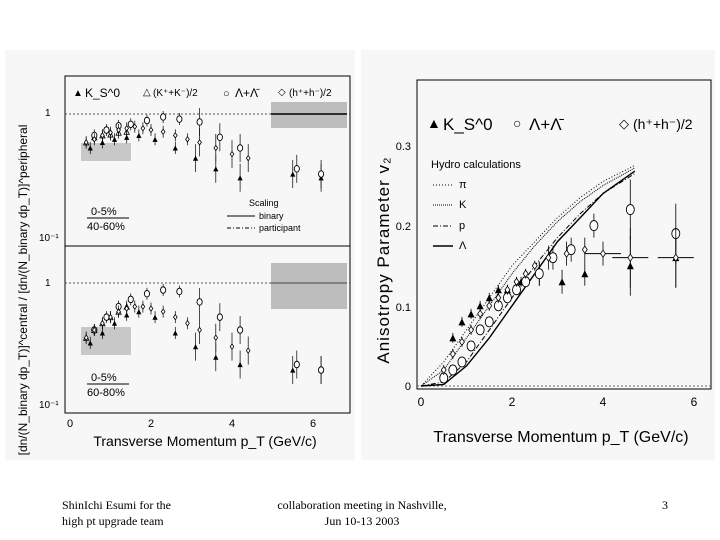  I want to click on right-y-axis-title: Anisotropy Parameter v₂, so click(383, 259).